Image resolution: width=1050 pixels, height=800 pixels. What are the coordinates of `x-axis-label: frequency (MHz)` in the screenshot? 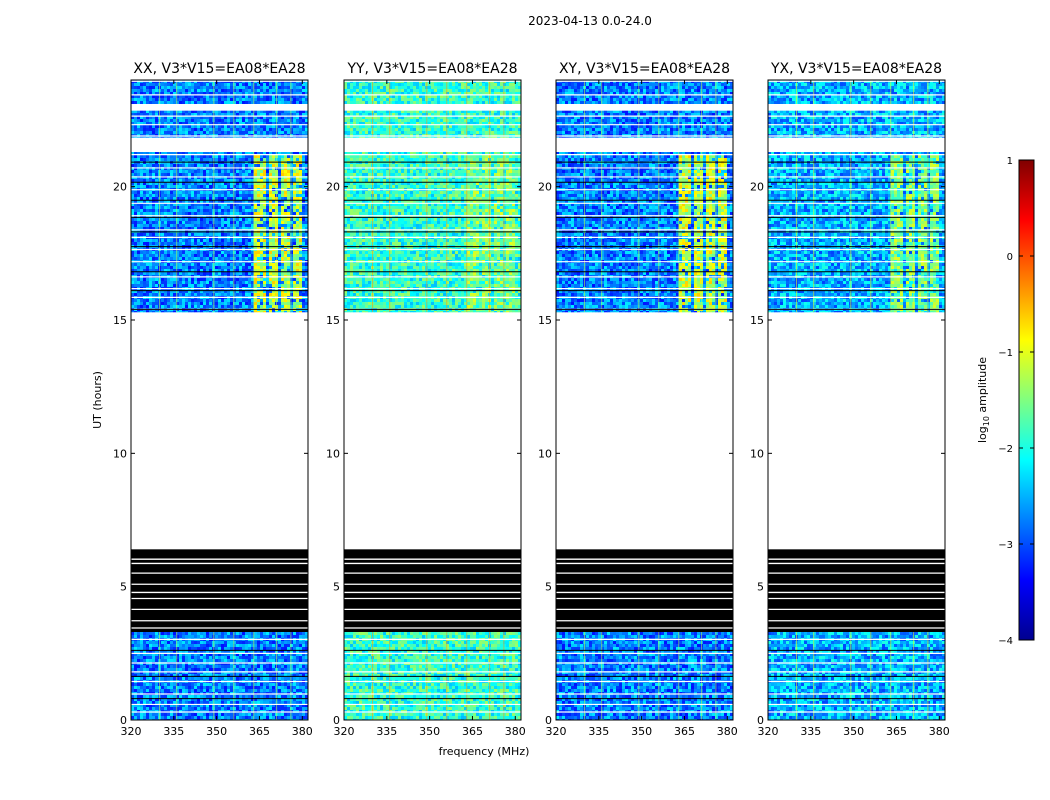 It's located at (484, 751).